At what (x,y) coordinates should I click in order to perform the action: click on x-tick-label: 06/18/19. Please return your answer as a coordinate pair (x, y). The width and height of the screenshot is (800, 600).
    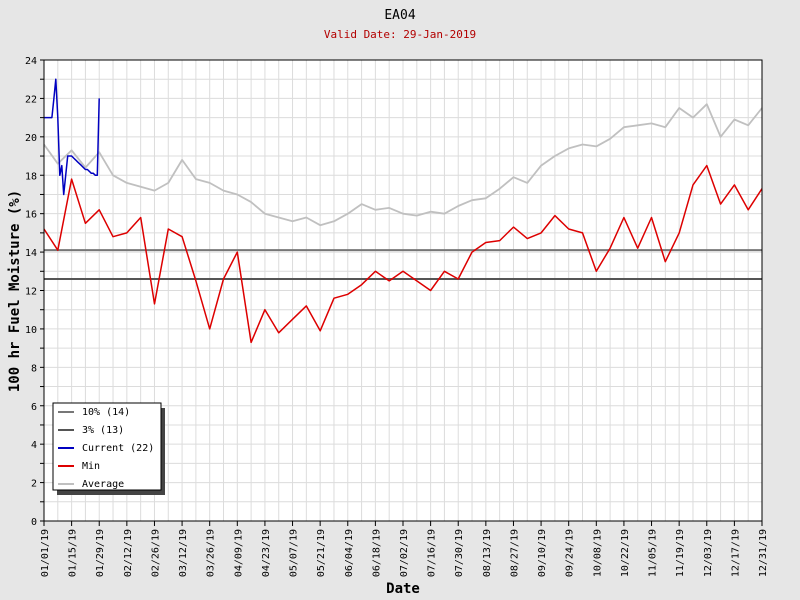
    Looking at the image, I should click on (376, 553).